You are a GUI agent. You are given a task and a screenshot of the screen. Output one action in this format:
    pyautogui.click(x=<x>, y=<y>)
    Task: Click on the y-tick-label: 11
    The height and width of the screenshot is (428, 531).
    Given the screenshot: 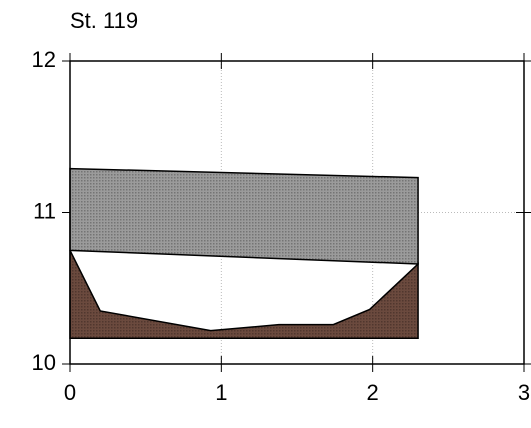 What is the action you would take?
    pyautogui.click(x=44, y=210)
    